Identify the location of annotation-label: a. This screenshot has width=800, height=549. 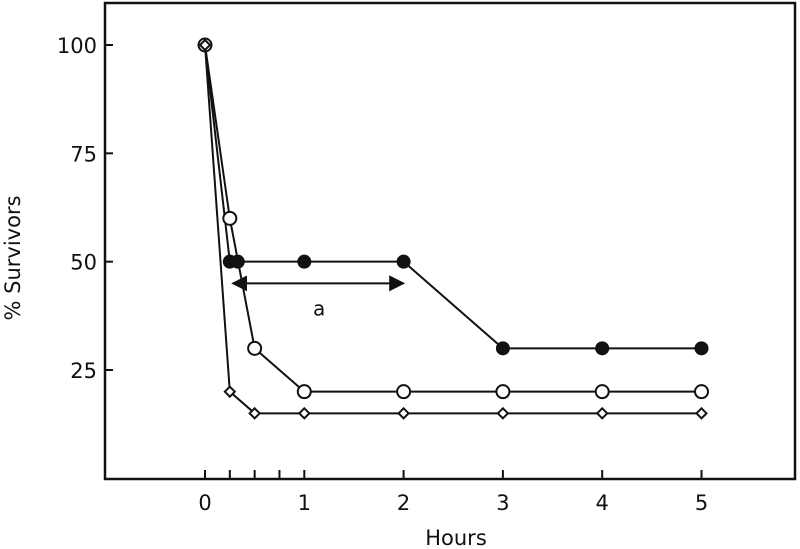
(319, 308).